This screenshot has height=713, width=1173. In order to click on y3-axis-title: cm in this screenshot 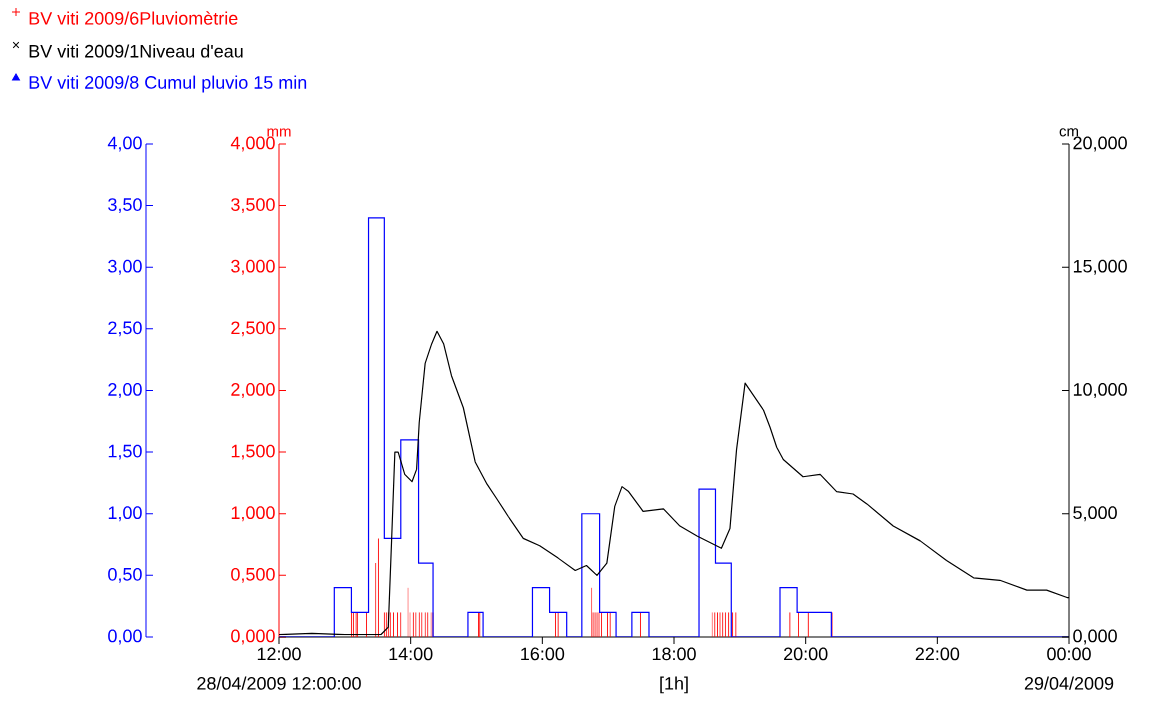, I will do `click(1069, 132)`.